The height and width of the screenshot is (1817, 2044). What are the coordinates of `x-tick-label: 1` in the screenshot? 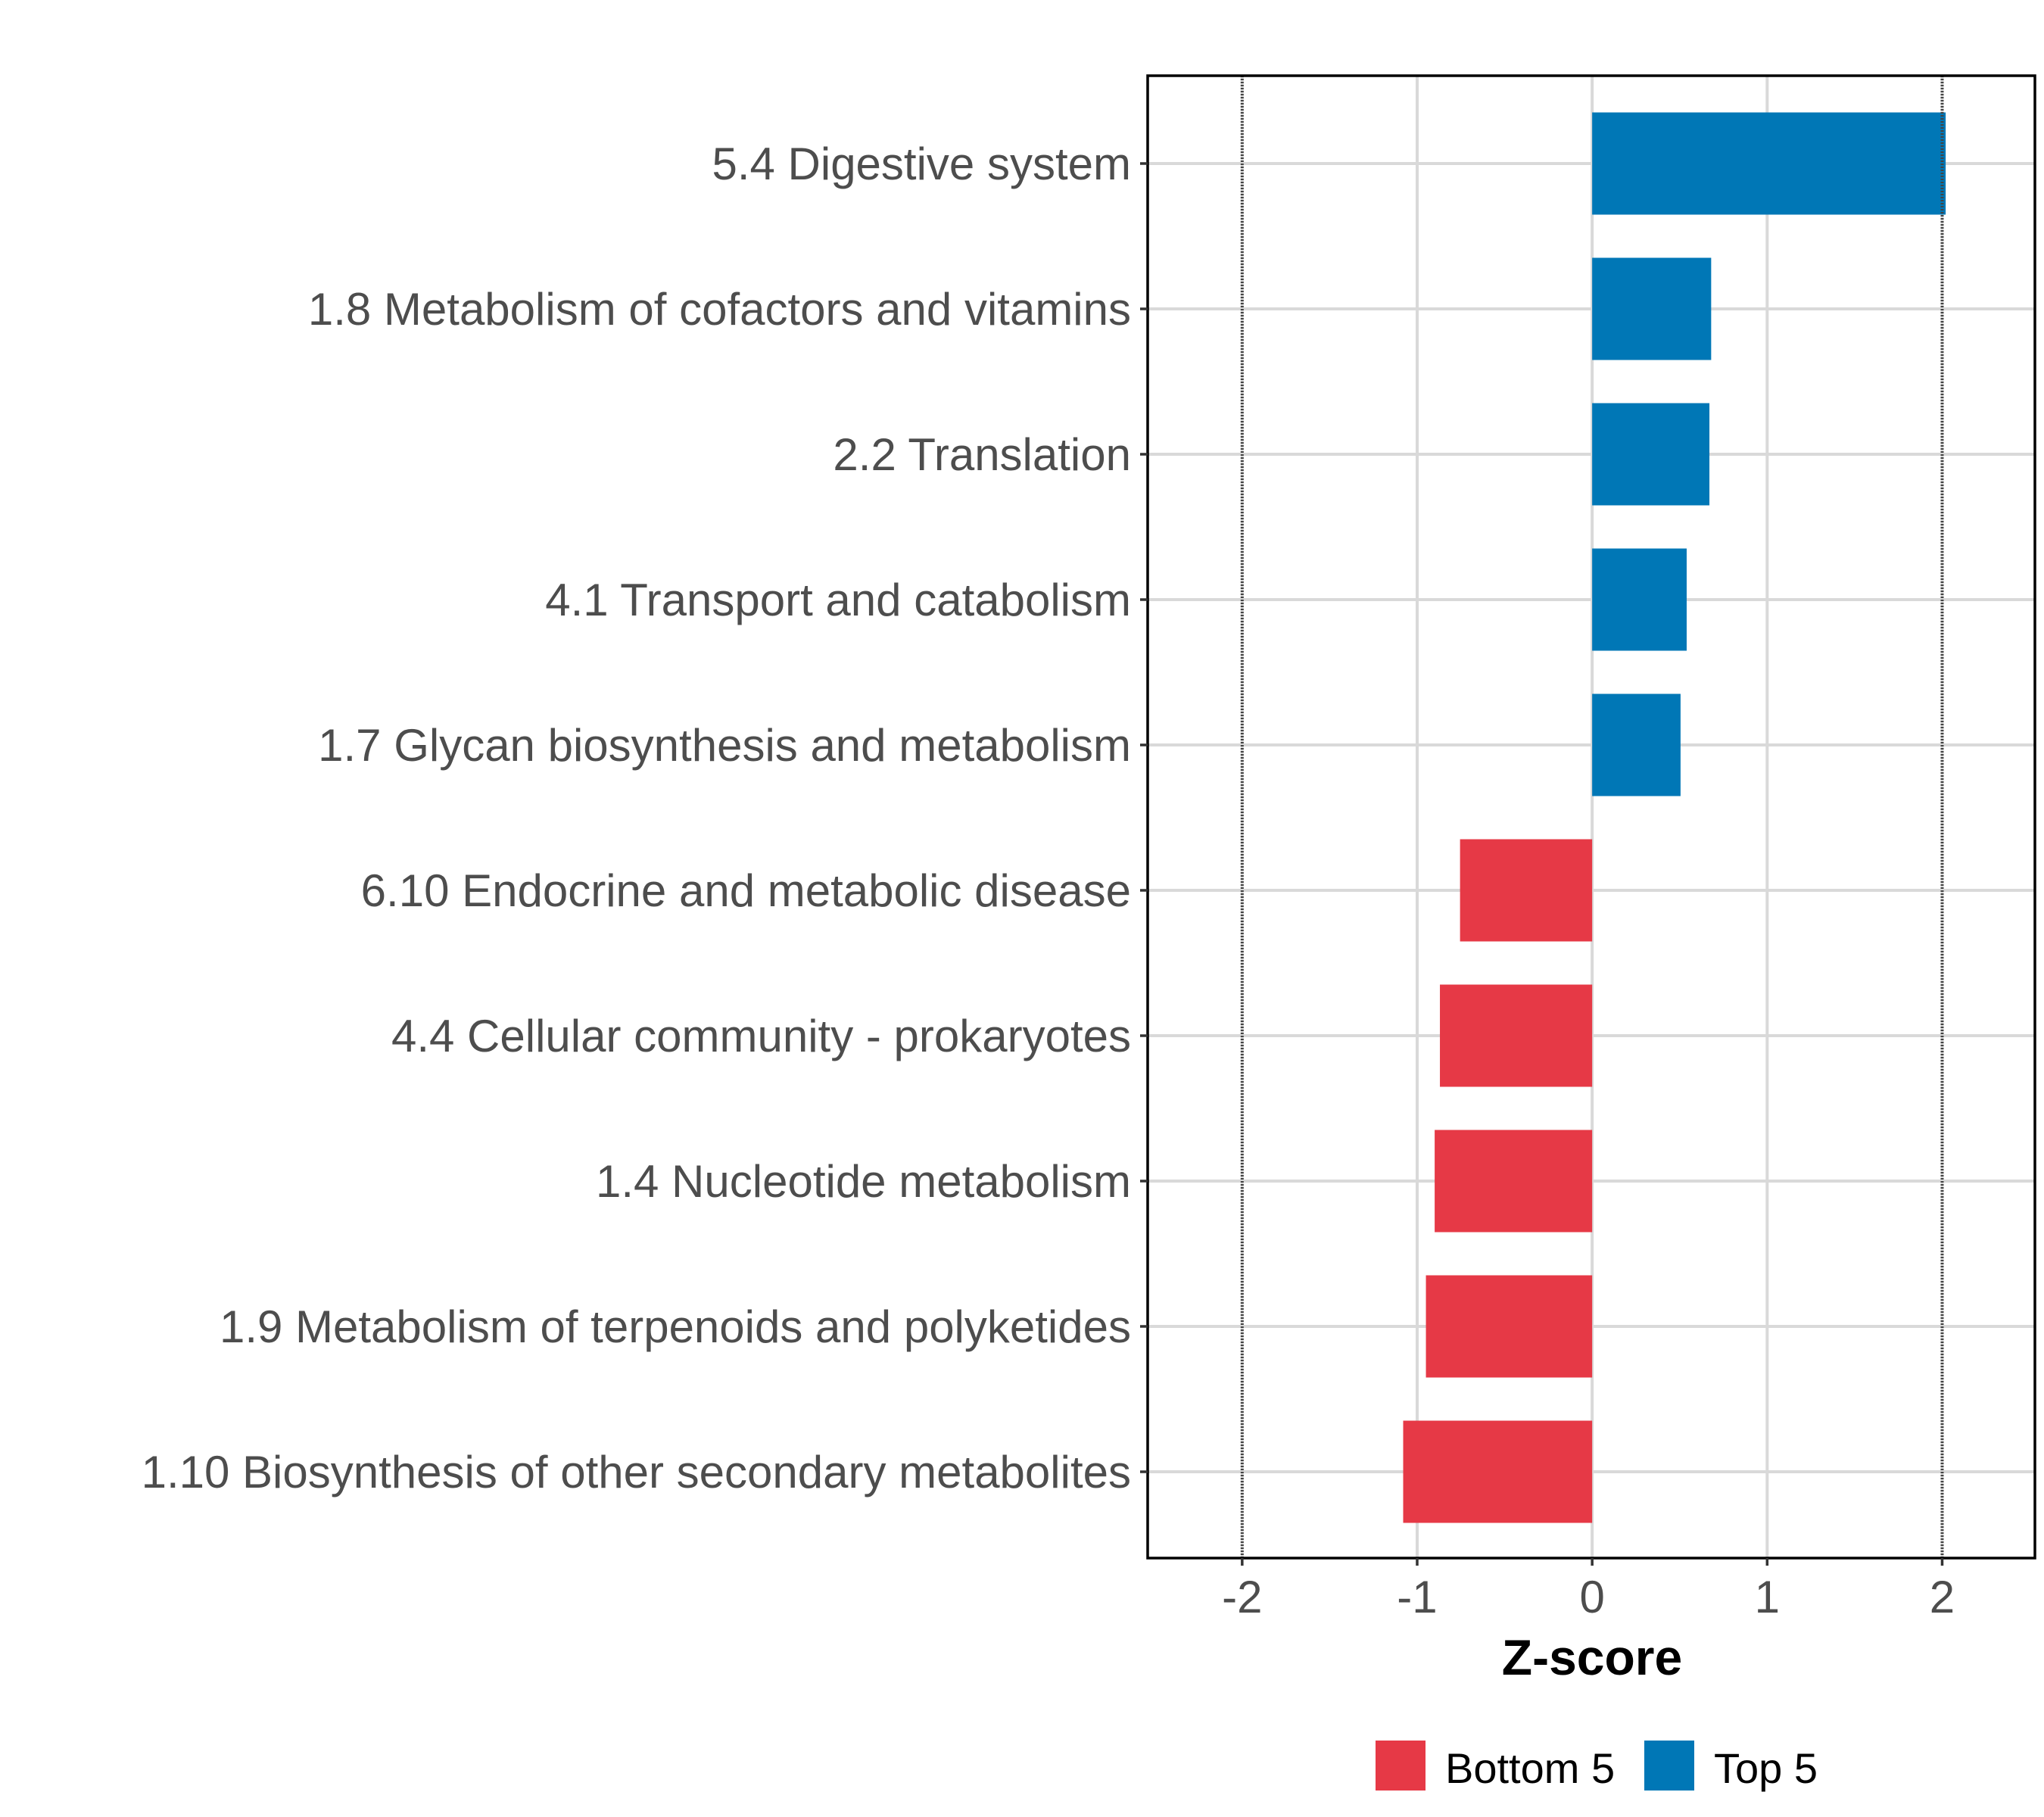 It's located at (1767, 1597).